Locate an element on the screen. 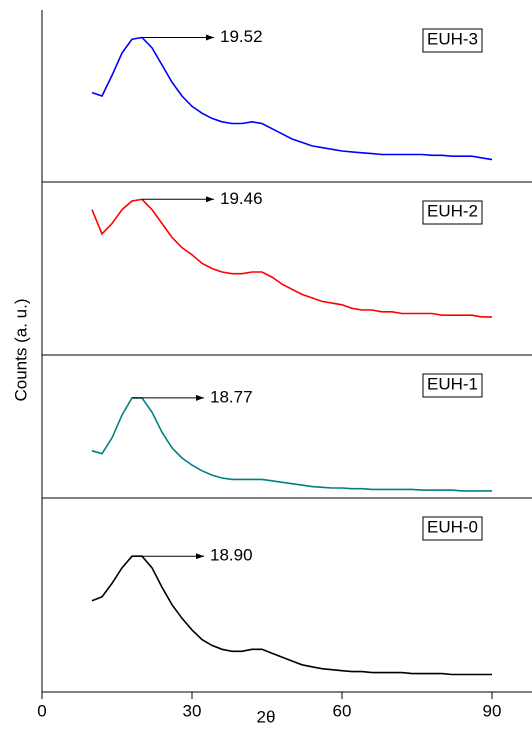  legend-label: EUH-2 is located at coordinates (452, 210).